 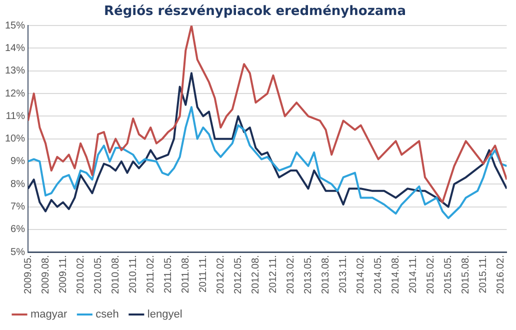 What do you see at coordinates (133, 274) in the screenshot?
I see `x-tick-label: 2010.11.` at bounding box center [133, 274].